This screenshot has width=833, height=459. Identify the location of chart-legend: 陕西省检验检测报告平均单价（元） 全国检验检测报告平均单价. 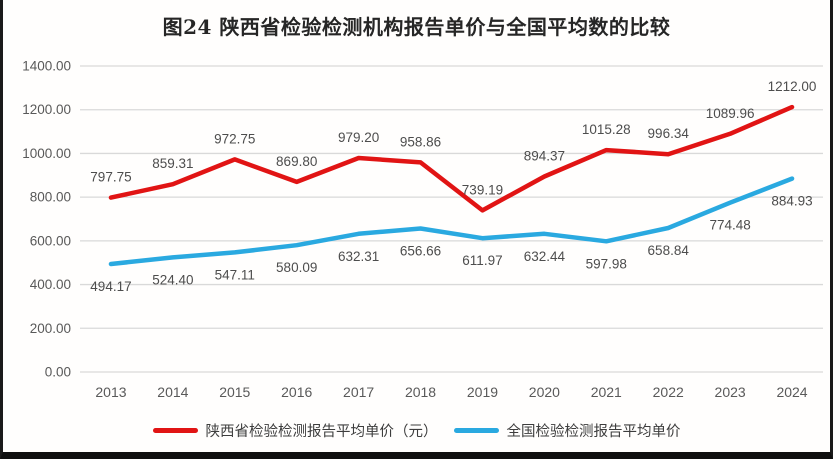
(416, 430).